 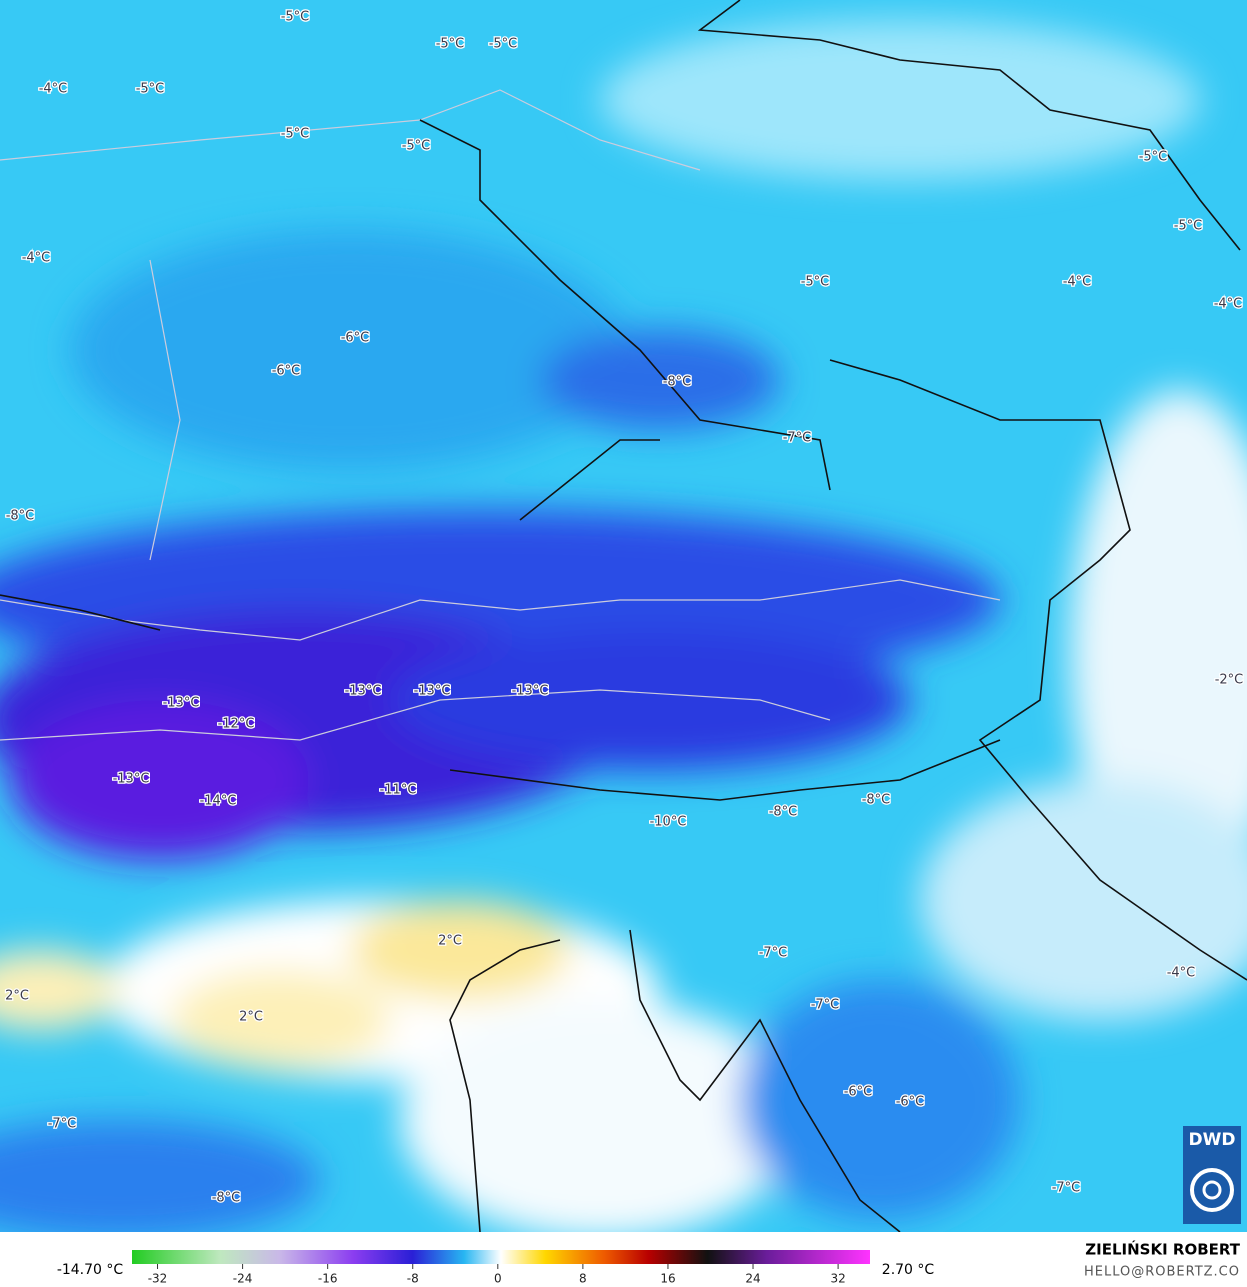 What do you see at coordinates (752, 1279) in the screenshot?
I see `colorbar-tick-label: 24` at bounding box center [752, 1279].